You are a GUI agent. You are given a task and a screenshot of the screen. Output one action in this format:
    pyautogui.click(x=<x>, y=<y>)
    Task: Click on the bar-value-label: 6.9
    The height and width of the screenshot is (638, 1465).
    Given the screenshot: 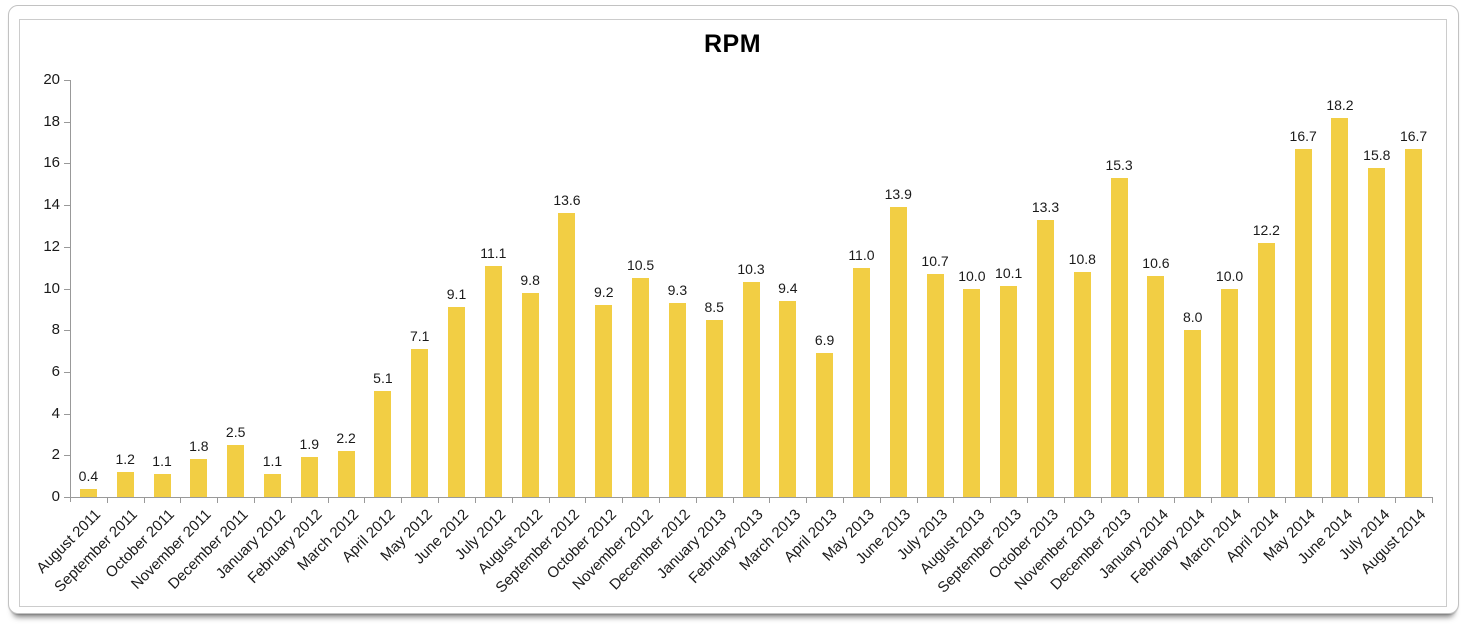 What is the action you would take?
    pyautogui.click(x=824, y=340)
    